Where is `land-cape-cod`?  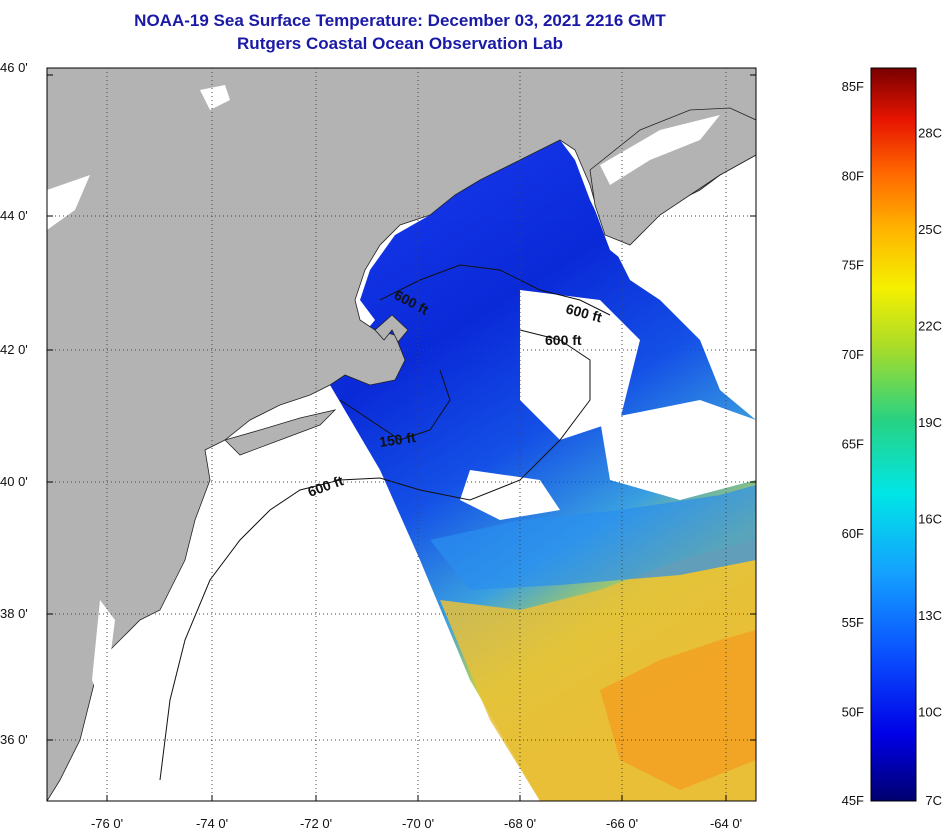
land-cape-cod is located at coordinates (391, 328).